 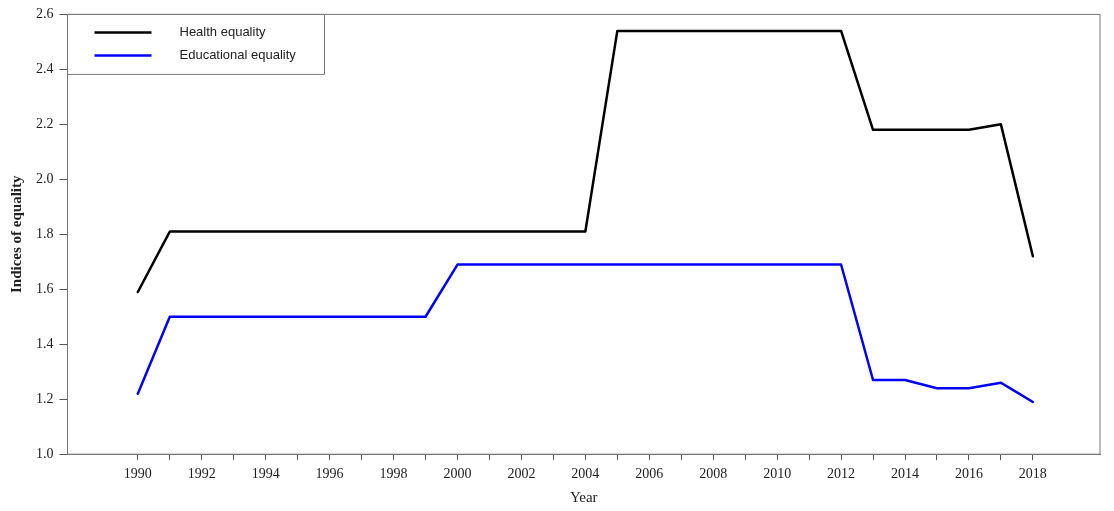 I want to click on y-tick-label: 2.4, so click(x=45, y=69).